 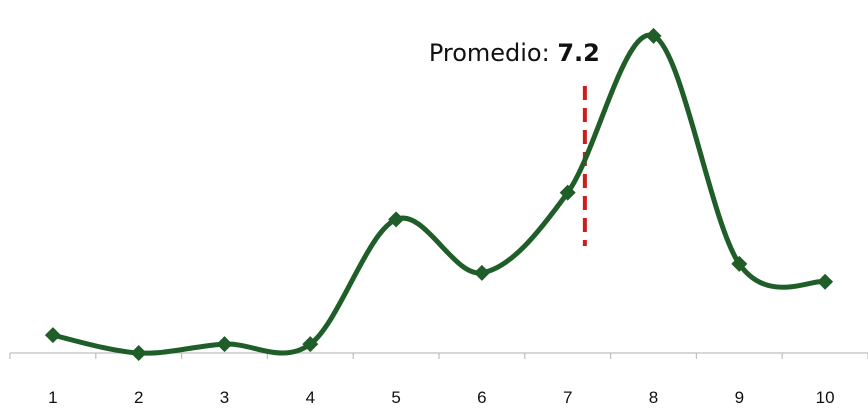 I want to click on x-tick-label: 2, so click(x=138, y=397).